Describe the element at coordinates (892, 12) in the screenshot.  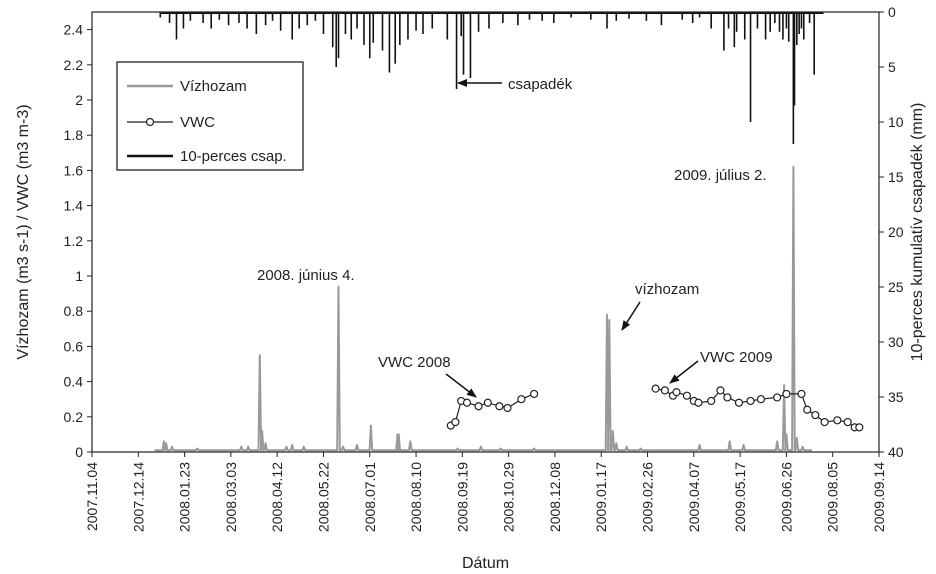
I see `y-right-tick-label: 0` at that location.